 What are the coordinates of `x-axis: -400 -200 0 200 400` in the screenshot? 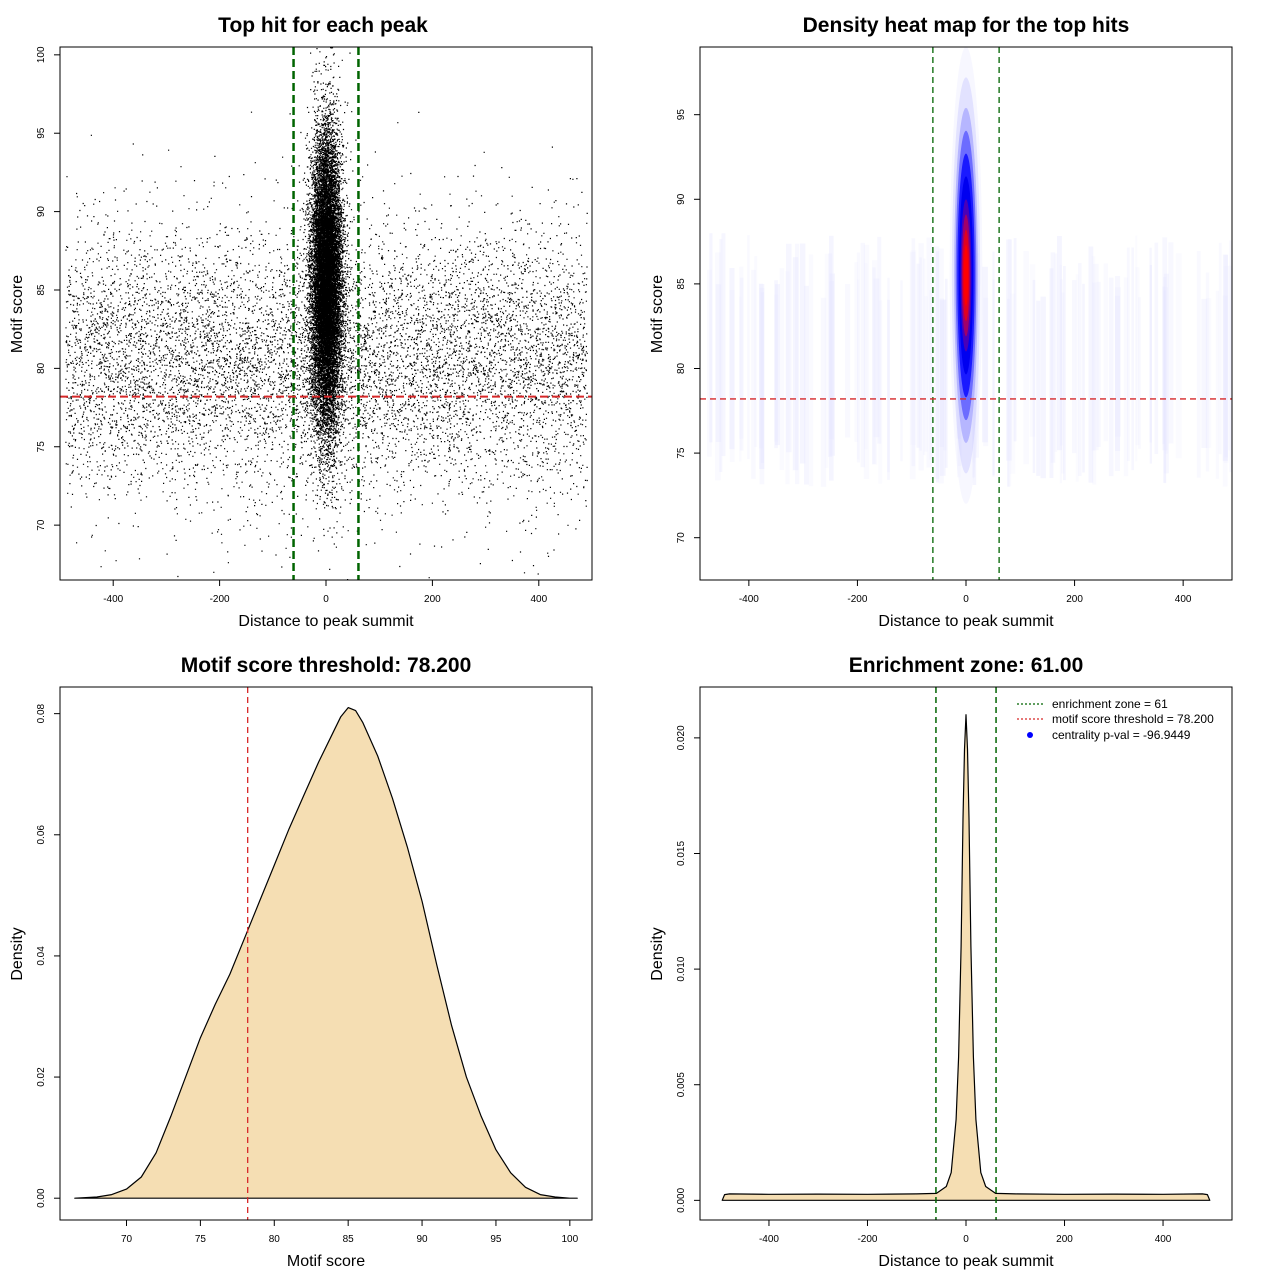 It's located at (325, 592).